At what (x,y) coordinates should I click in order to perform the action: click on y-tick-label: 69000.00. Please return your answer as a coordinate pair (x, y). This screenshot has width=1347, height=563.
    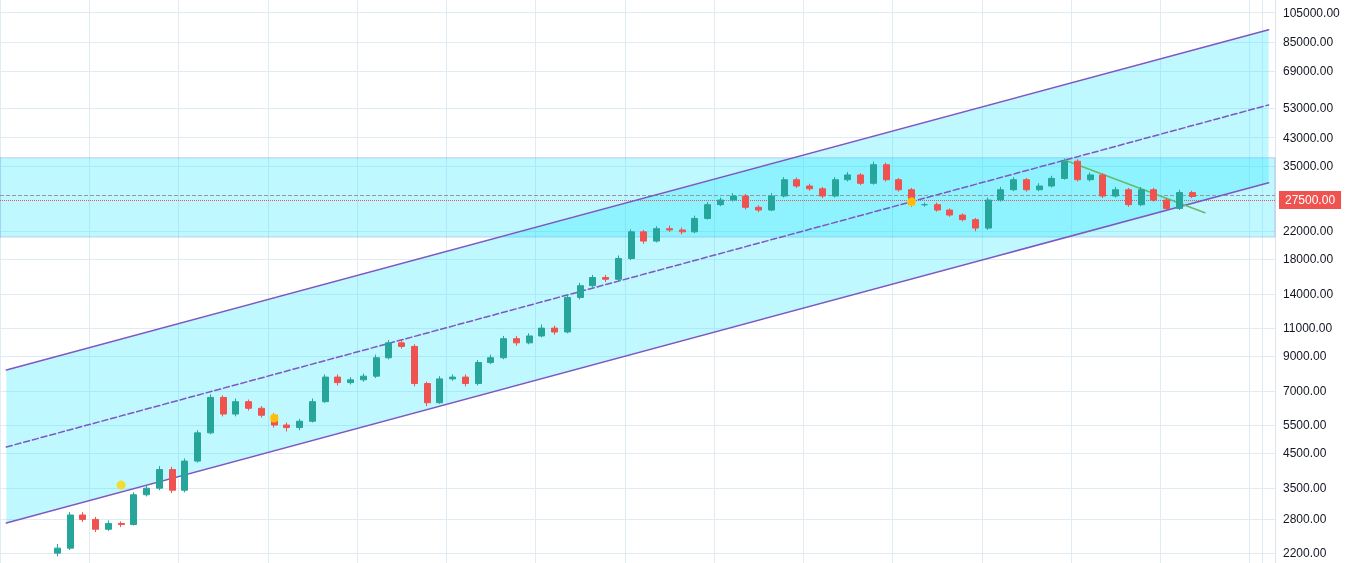
    Looking at the image, I should click on (1308, 71).